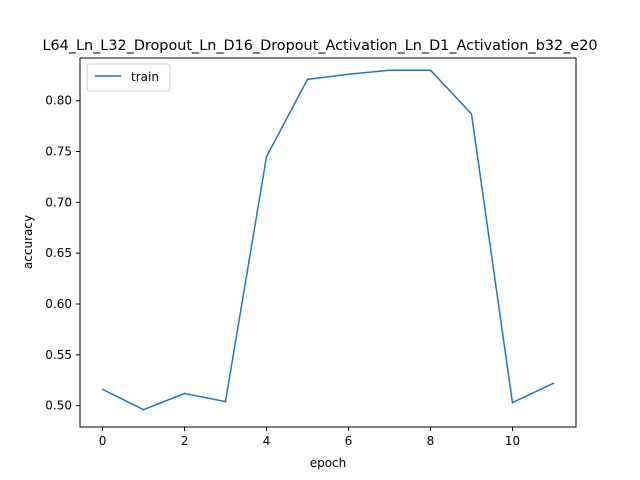  Describe the element at coordinates (28, 242) in the screenshot. I see `y-axis-label: accuracy` at that location.